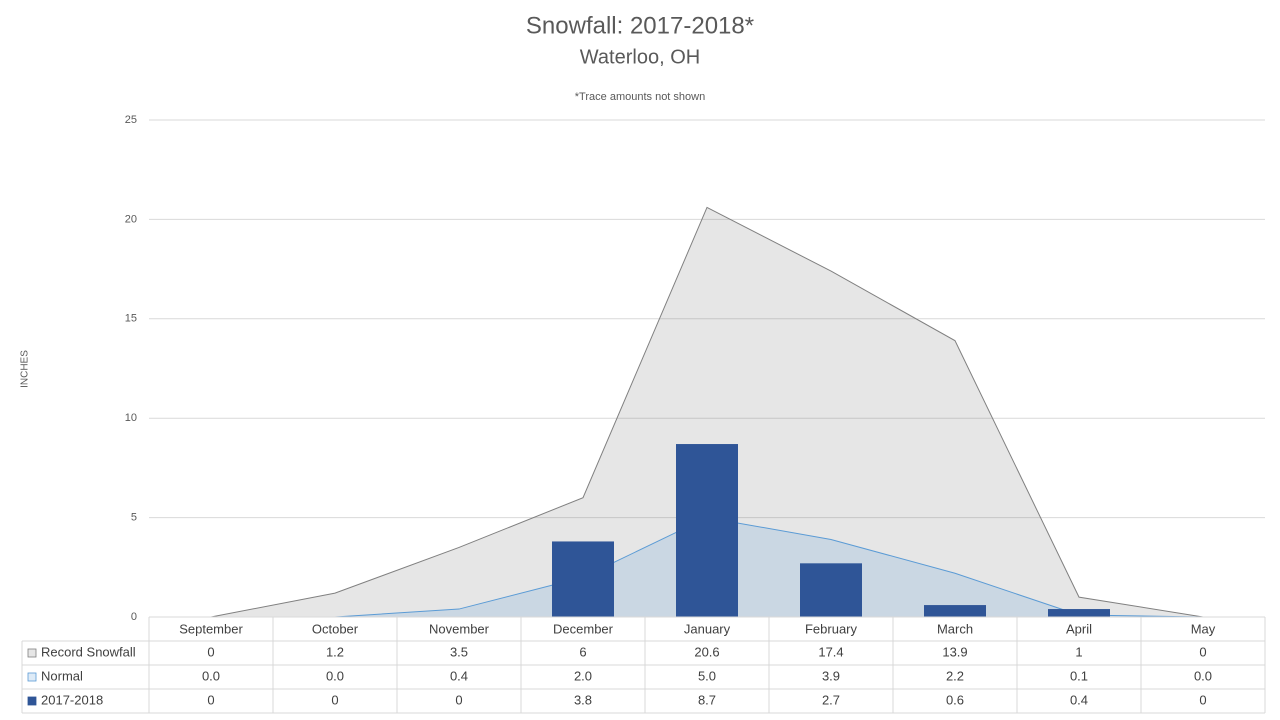 This screenshot has height=720, width=1280. What do you see at coordinates (335, 628) in the screenshot?
I see `x-tick-label: October` at bounding box center [335, 628].